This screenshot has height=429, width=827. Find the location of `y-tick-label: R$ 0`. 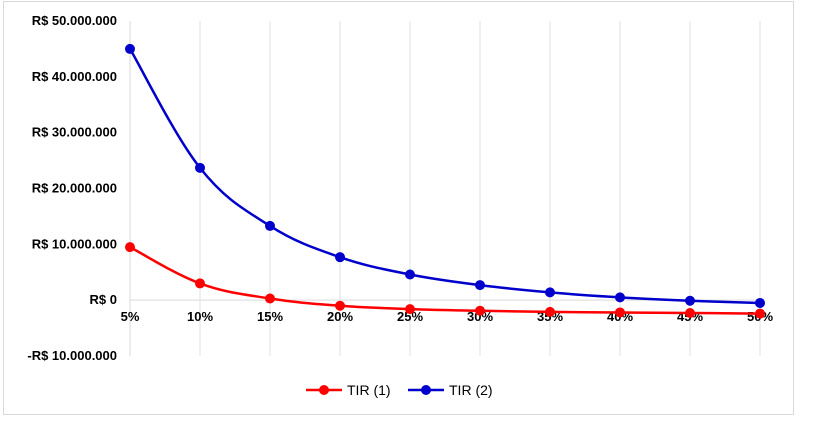

y-tick-label: R$ 0 is located at coordinates (103, 299).